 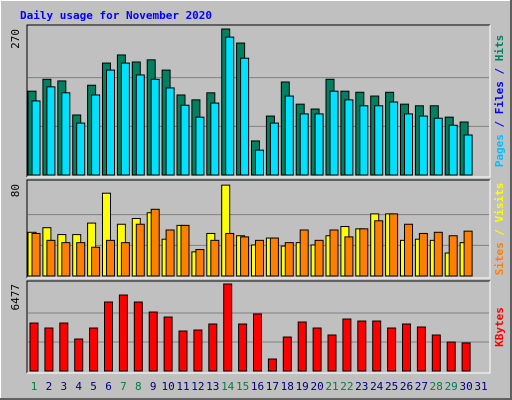 I want to click on side-label: Pages / Files / Hits, so click(x=499, y=101).